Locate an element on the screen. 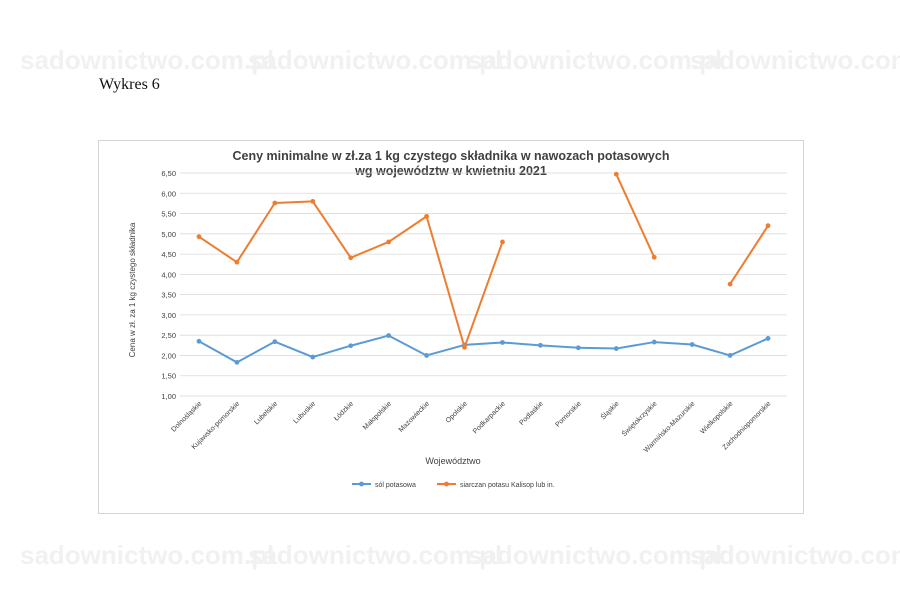  x-tick-label: Łódzkie is located at coordinates (344, 411).